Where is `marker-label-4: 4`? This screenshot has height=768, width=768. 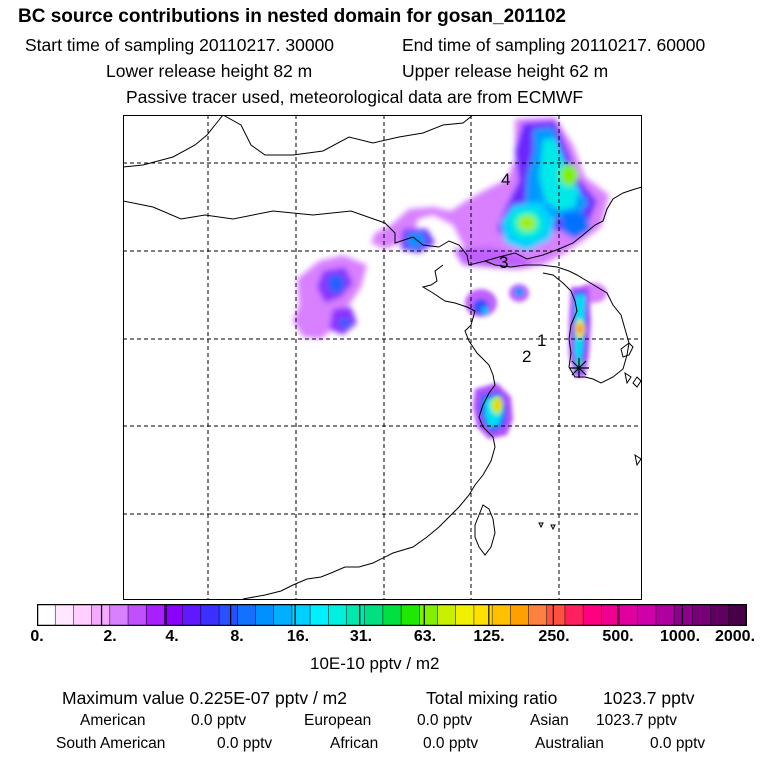 marker-label-4: 4 is located at coordinates (505, 179).